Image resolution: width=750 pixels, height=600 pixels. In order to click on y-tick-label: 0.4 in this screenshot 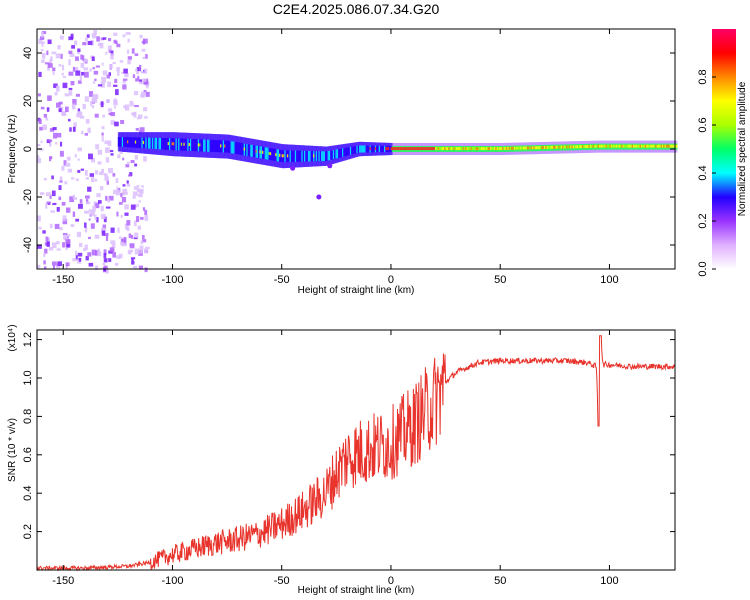, I will do `click(28, 493)`.